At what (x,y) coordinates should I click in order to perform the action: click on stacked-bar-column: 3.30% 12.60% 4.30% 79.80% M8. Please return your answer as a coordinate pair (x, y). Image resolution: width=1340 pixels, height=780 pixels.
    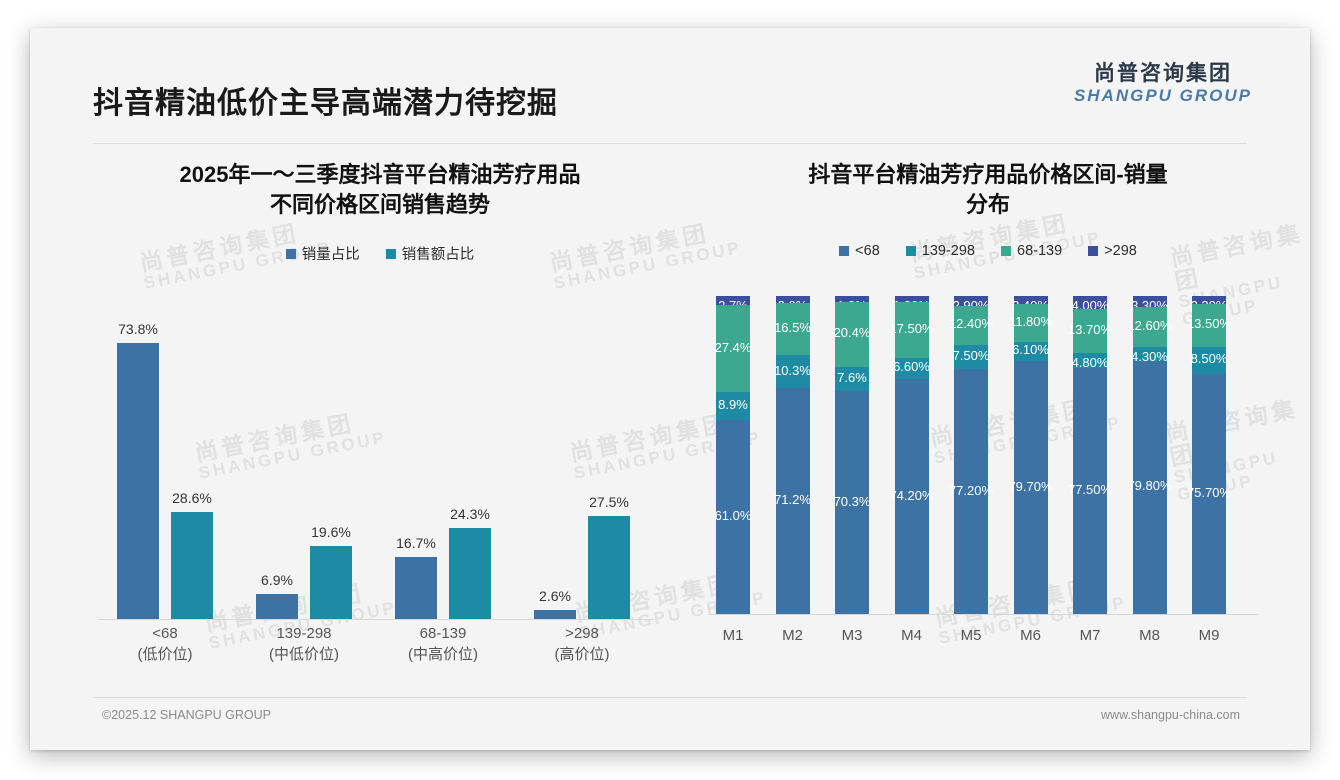
    Looking at the image, I should click on (1149, 470).